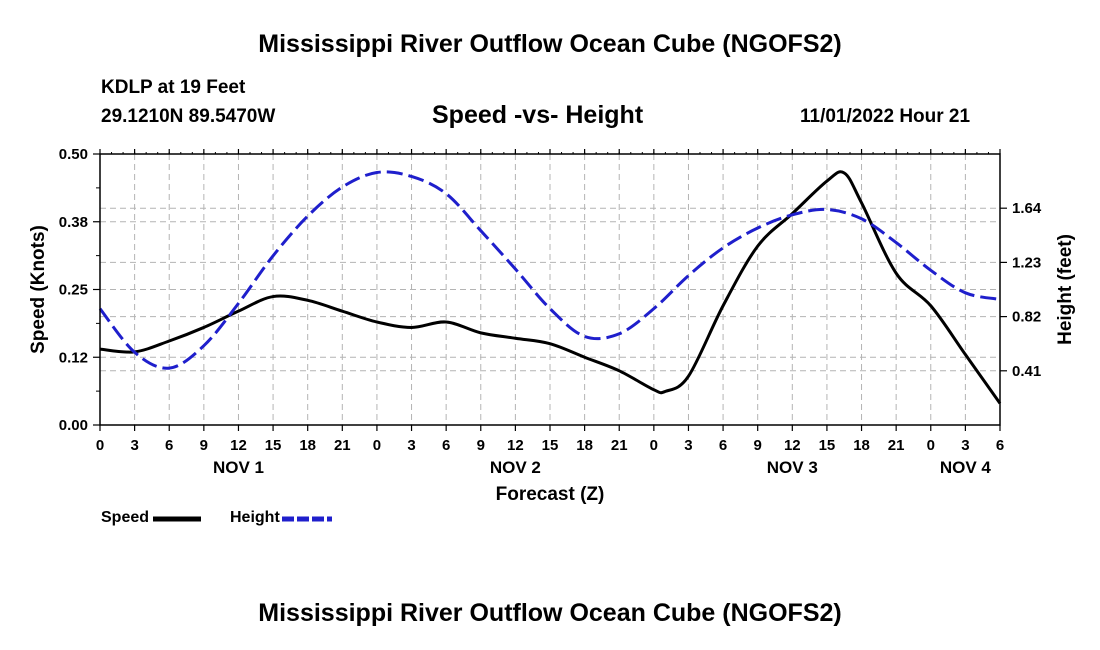 Image resolution: width=1100 pixels, height=650 pixels. I want to click on legend-height-label: Height, so click(255, 517).